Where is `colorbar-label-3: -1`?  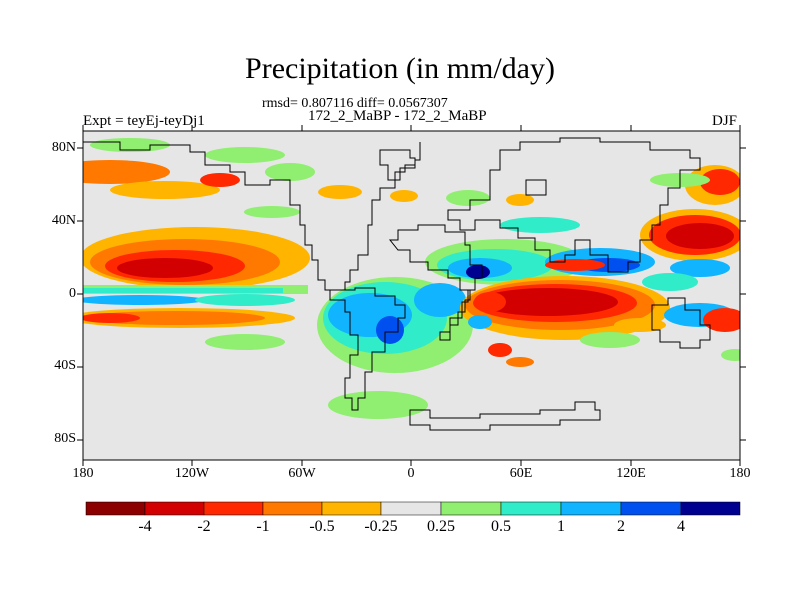 colorbar-label-3: -1 is located at coordinates (263, 526).